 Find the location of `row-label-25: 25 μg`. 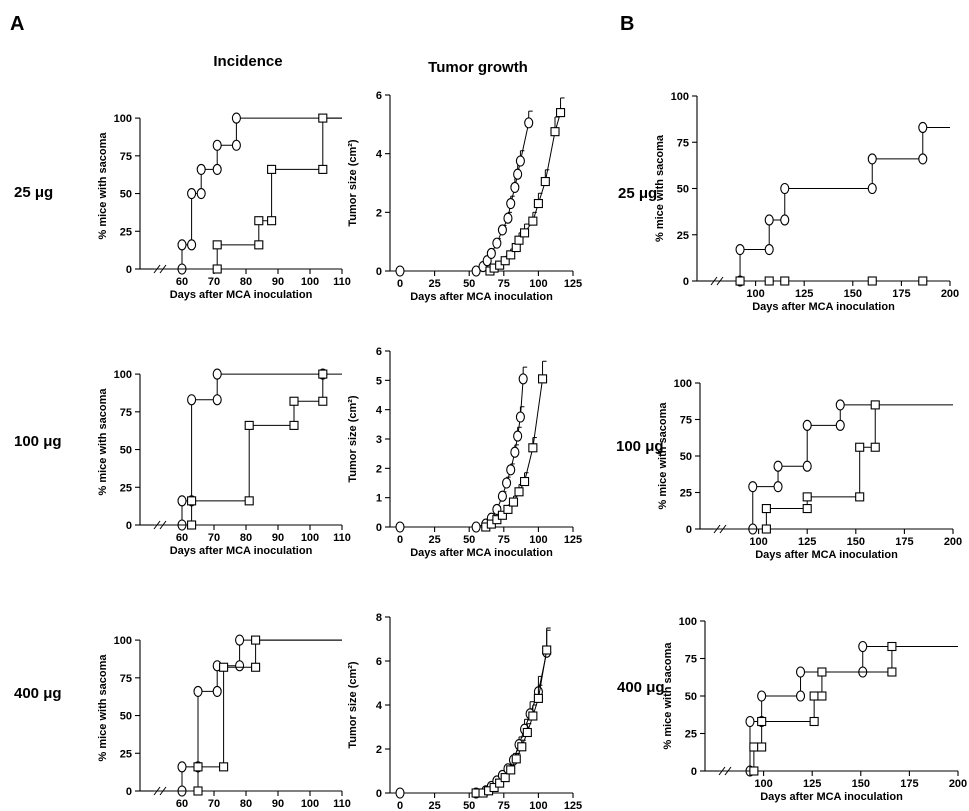

row-label-25: 25 μg is located at coordinates (33, 192).